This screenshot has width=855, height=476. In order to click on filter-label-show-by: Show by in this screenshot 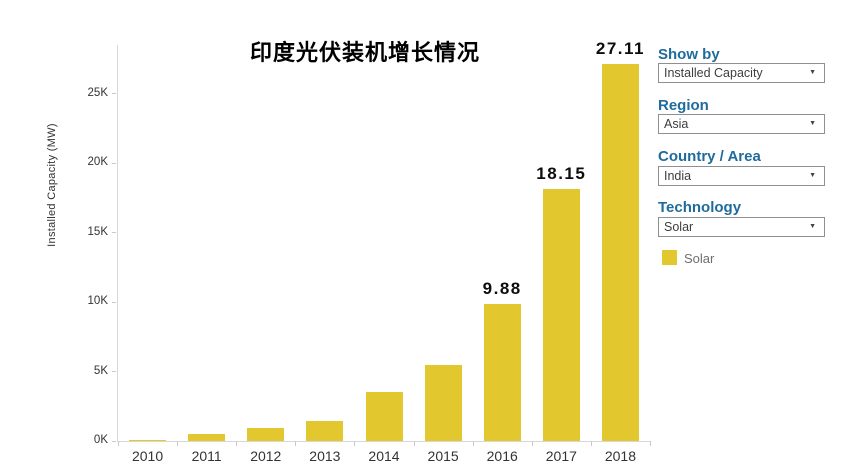, I will do `click(689, 54)`.